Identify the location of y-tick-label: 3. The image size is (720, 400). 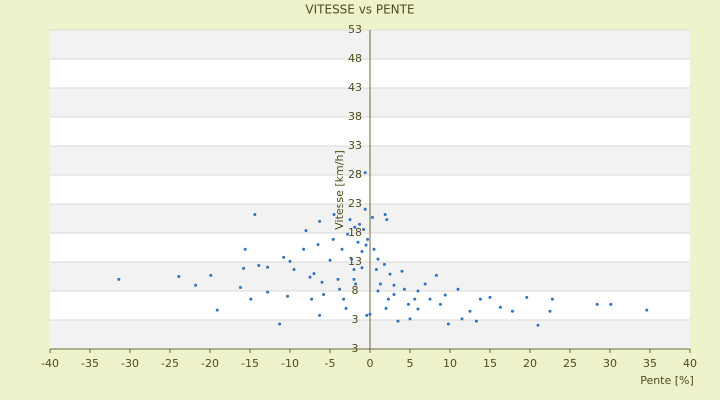
(355, 319).